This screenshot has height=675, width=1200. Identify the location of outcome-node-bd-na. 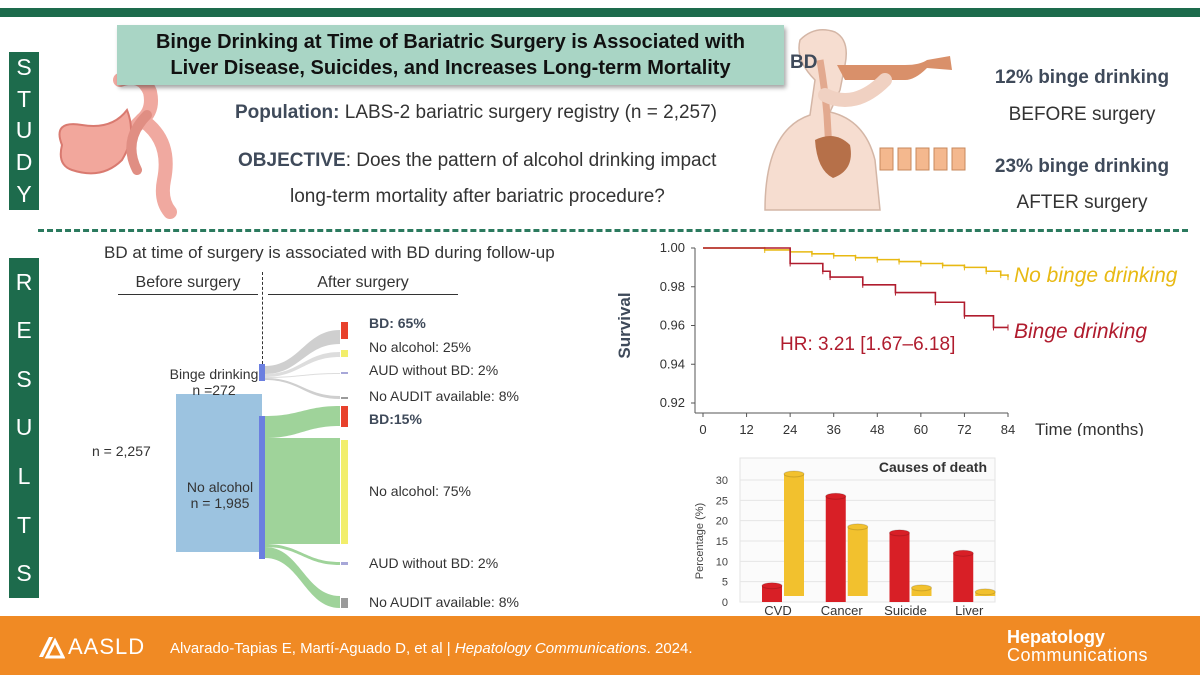
(344, 398).